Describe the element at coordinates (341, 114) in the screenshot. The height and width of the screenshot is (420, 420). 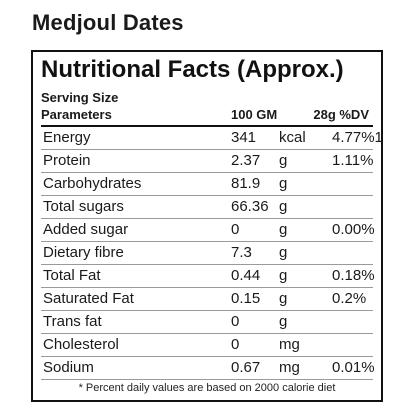
I see `column-header-dv: 28g %DV` at that location.